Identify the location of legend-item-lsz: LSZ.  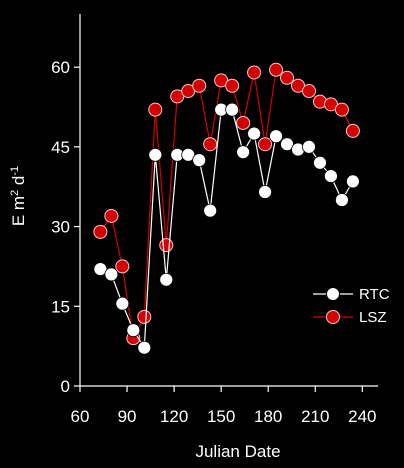
(350, 317).